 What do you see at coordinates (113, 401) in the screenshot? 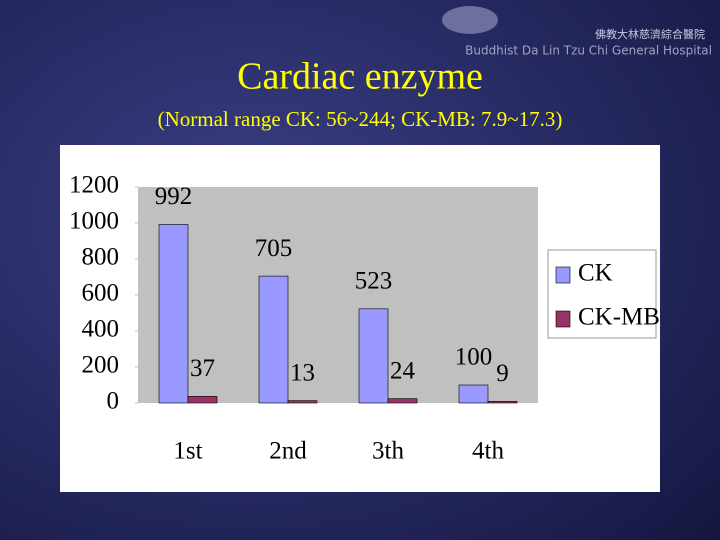
I see `y-tick-label: 0` at bounding box center [113, 401].